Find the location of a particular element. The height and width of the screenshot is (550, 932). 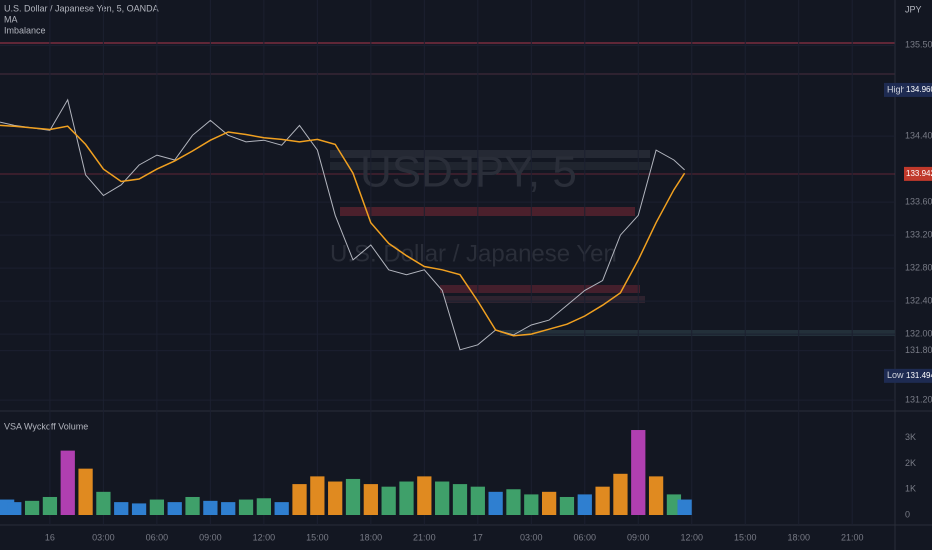

legend-series: U.S. Dollar / Japanese Yen, 5, OANDA is located at coordinates (81, 8).